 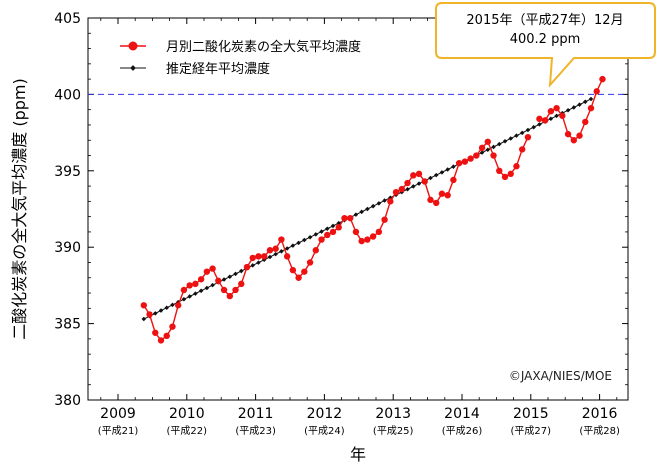 I want to click on x-tick-label-2012: 2012, so click(x=325, y=414).